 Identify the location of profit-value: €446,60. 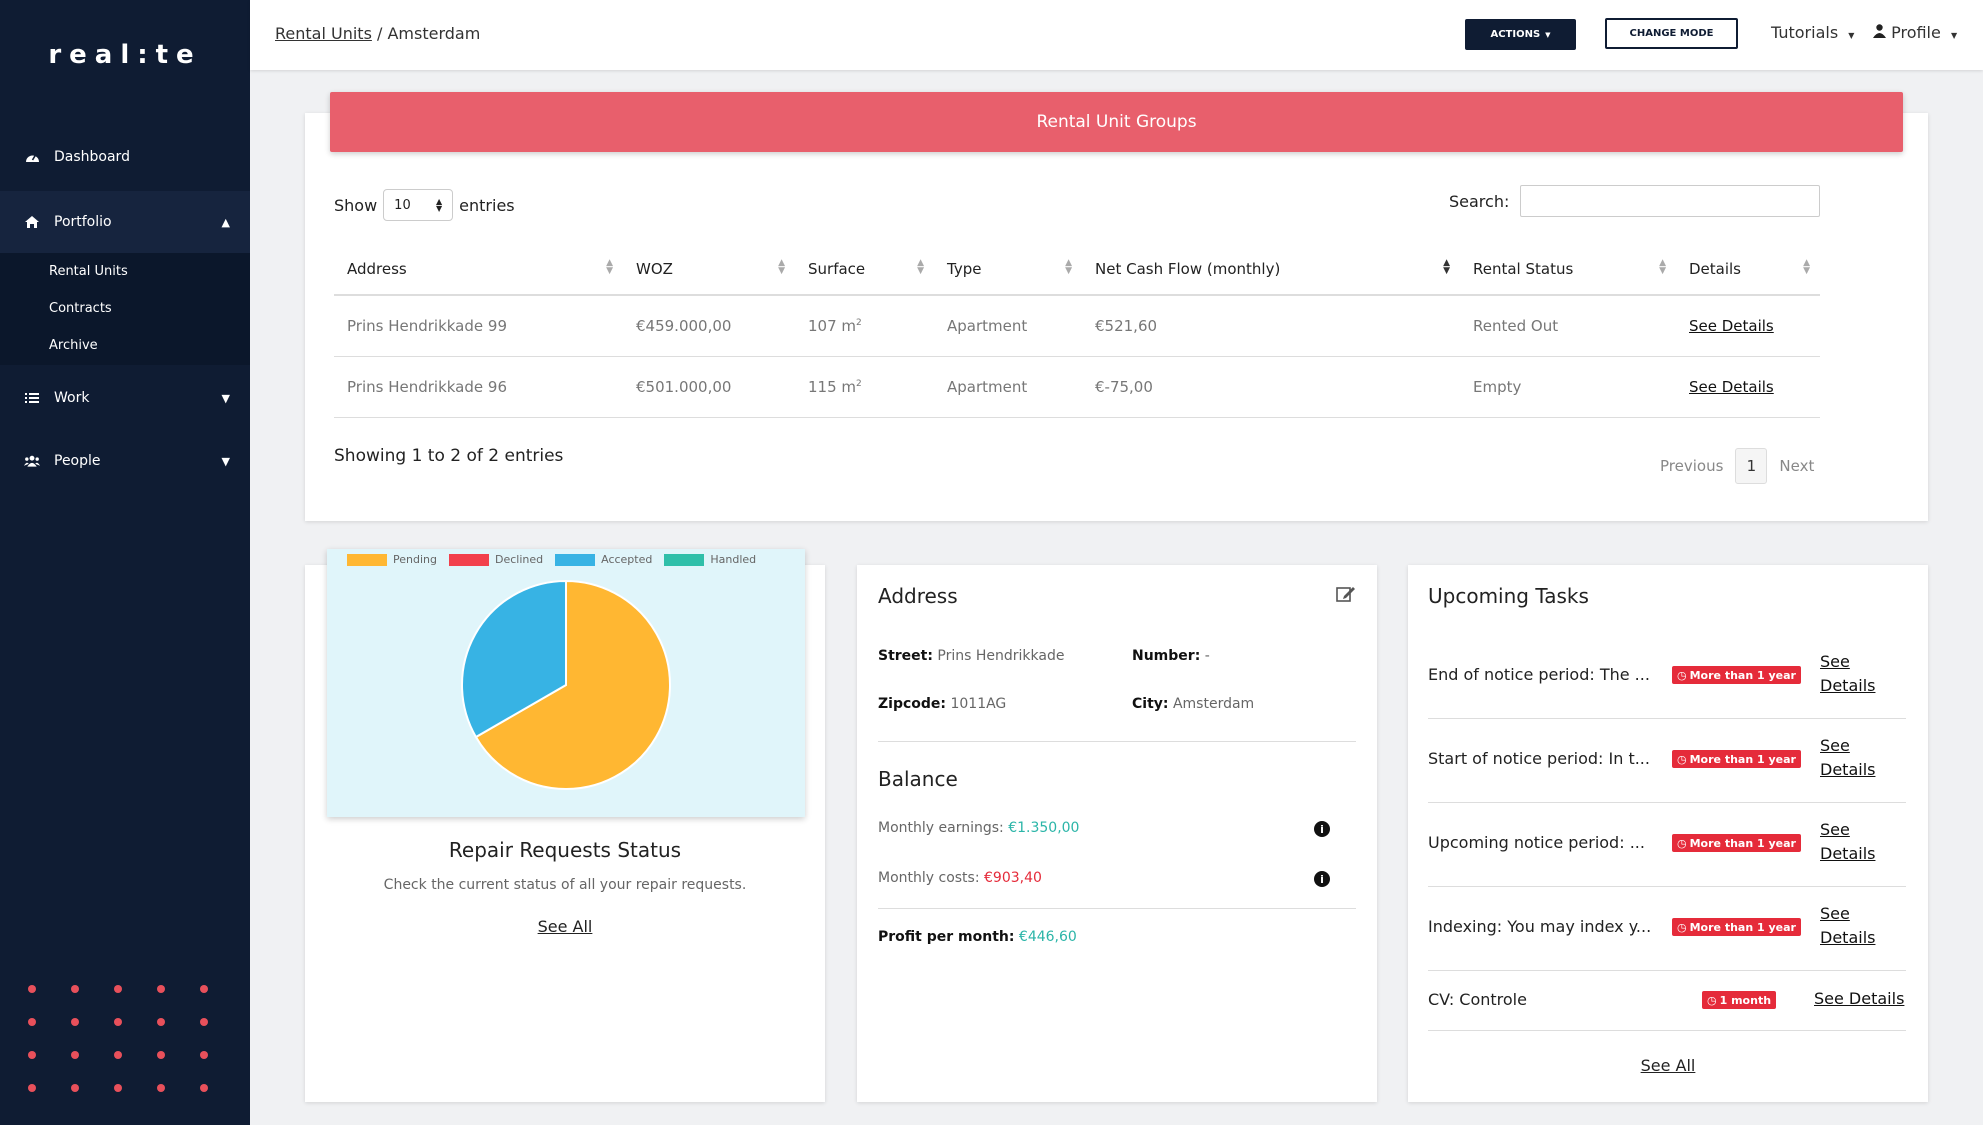
(1047, 937).